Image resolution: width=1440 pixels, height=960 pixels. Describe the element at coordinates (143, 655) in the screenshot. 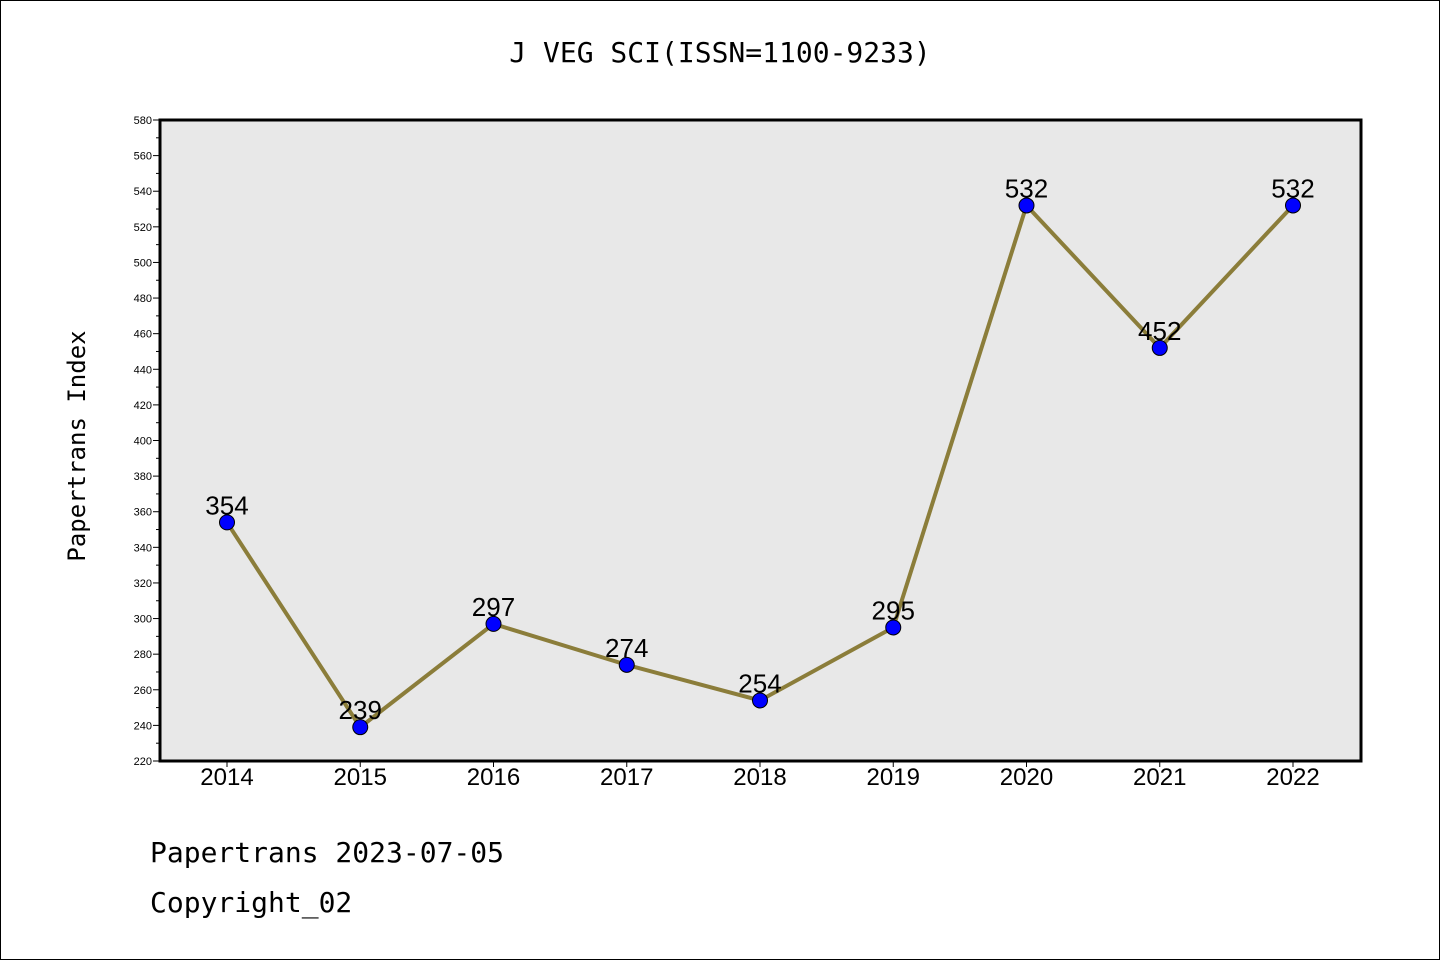

I see `y-tick-label: 280` at that location.